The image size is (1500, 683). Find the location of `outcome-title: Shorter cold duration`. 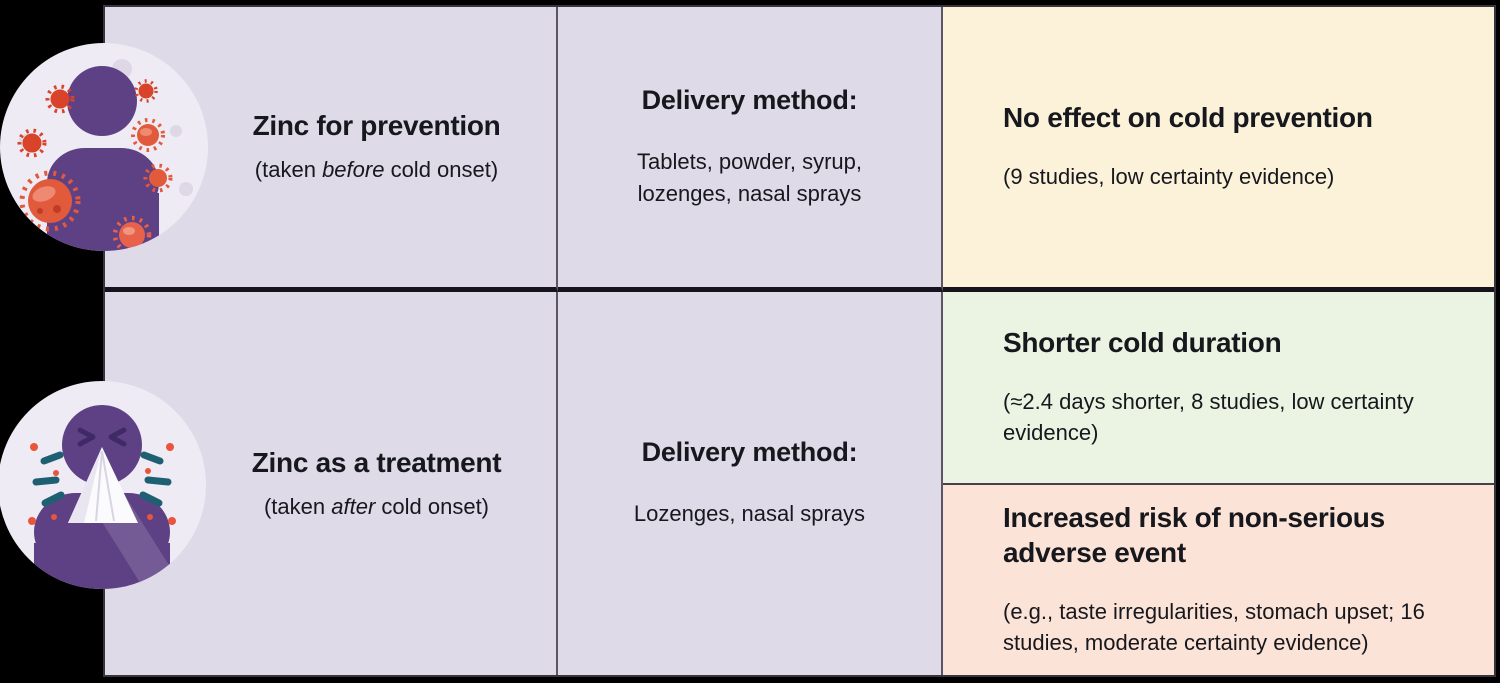

outcome-title: Shorter cold duration is located at coordinates (1142, 342).